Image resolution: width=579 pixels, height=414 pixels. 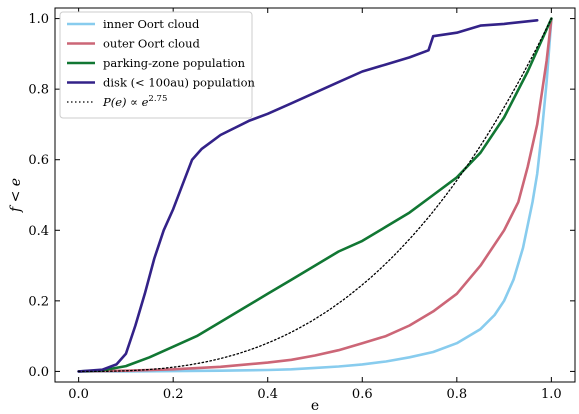 What do you see at coordinates (38, 301) in the screenshot?
I see `y-tick-label-1: 0.2` at bounding box center [38, 301].